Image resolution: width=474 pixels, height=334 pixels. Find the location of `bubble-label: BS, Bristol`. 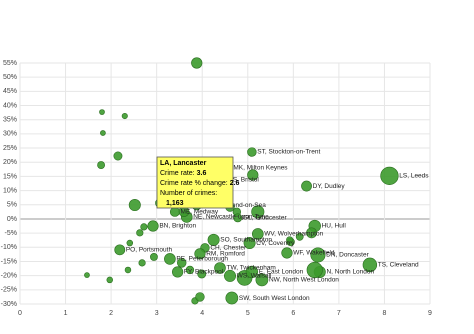

bubble-label: BS, Bristol is located at coordinates (244, 180).